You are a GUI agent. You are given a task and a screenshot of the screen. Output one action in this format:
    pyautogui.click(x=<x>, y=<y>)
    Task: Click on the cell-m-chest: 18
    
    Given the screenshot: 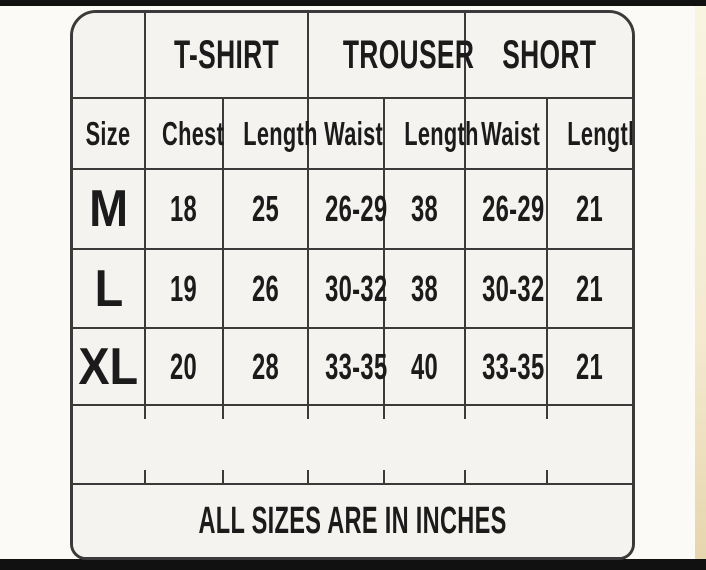 What is the action you would take?
    pyautogui.click(x=184, y=209)
    